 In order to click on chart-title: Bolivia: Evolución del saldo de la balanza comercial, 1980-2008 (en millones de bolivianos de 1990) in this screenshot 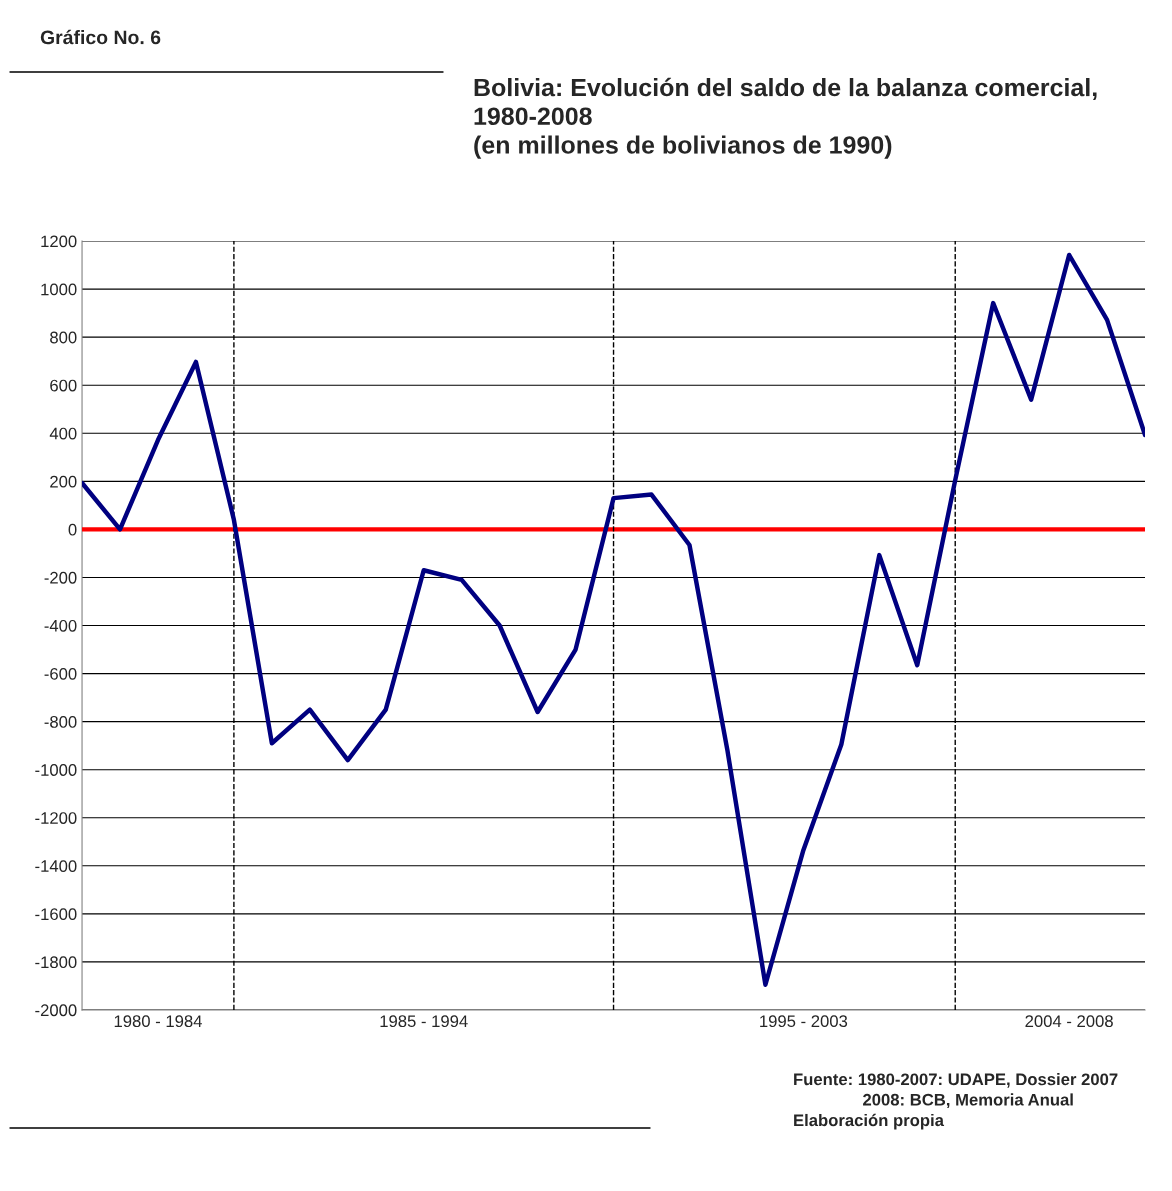, I will do `click(785, 118)`.